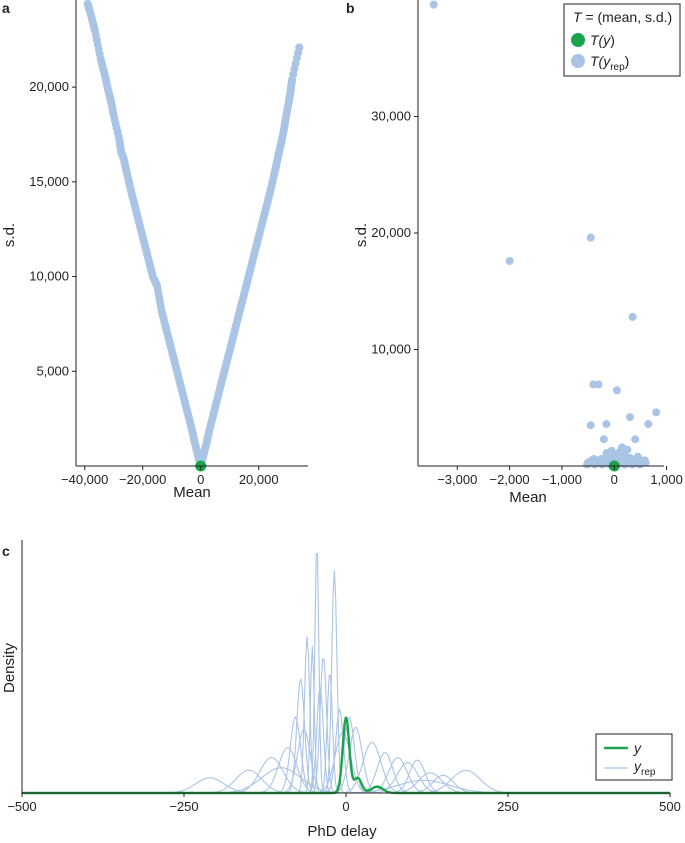 Image resolution: width=685 pixels, height=843 pixels. Describe the element at coordinates (192, 492) in the screenshot. I see `panel-a-xlabel: Mean` at that location.